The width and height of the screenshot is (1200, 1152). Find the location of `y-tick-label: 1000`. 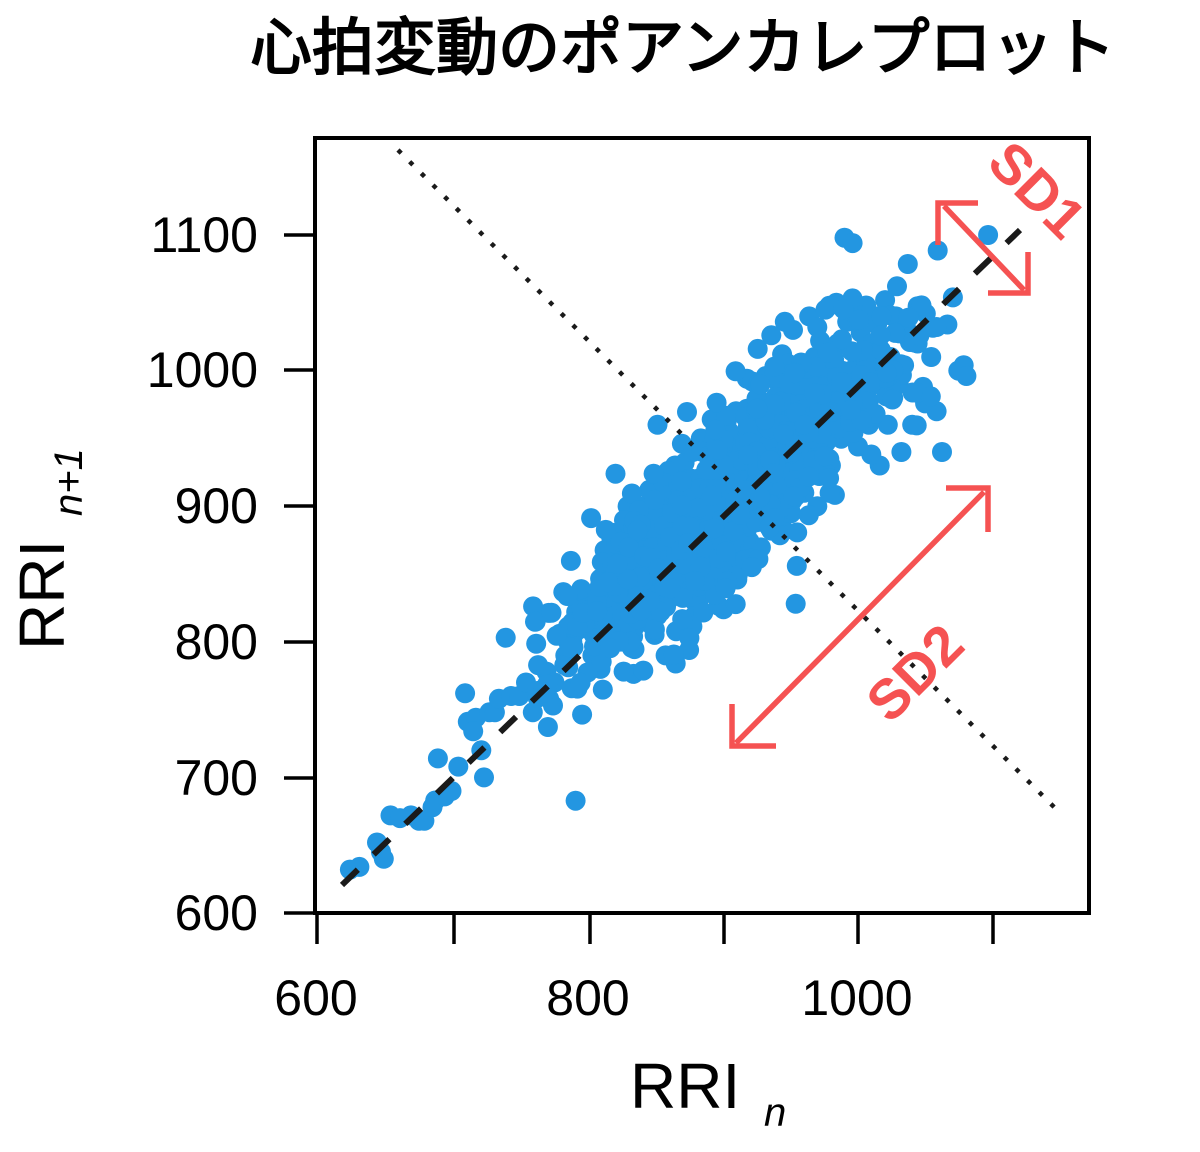

y-tick-label: 1000 is located at coordinates (202, 370).